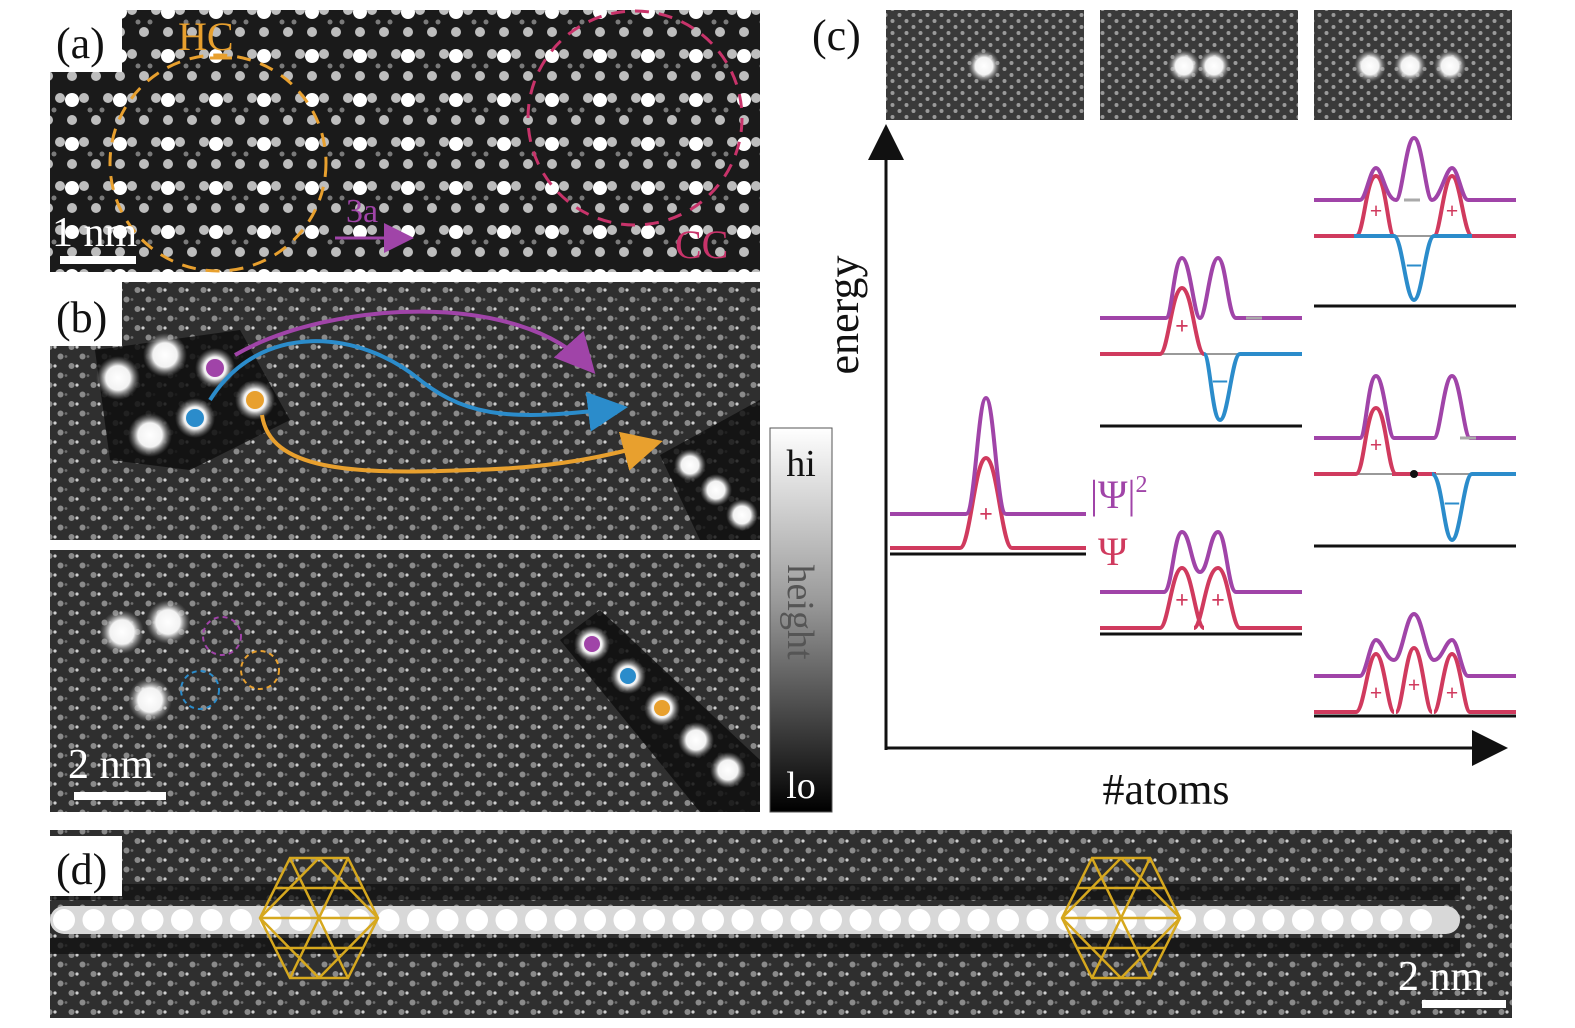 This screenshot has width=1575, height=1028. What do you see at coordinates (755, 920) in the screenshot?
I see `atom-chain` at bounding box center [755, 920].